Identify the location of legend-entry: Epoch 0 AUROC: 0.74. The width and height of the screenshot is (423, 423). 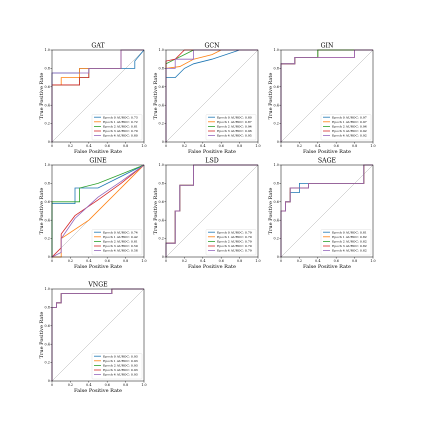
(120, 232).